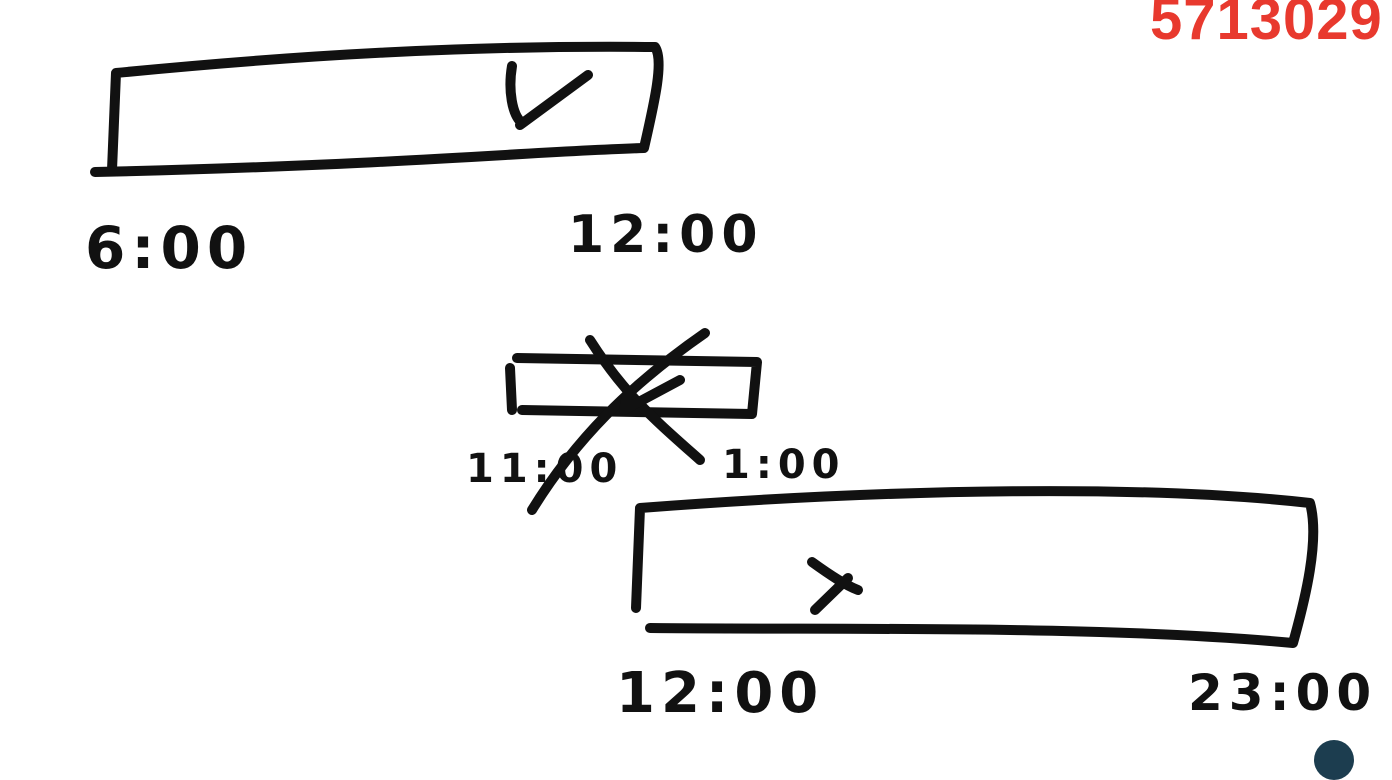  What do you see at coordinates (1266, 26) in the screenshot?
I see `watermark-number: 5713029` at bounding box center [1266, 26].